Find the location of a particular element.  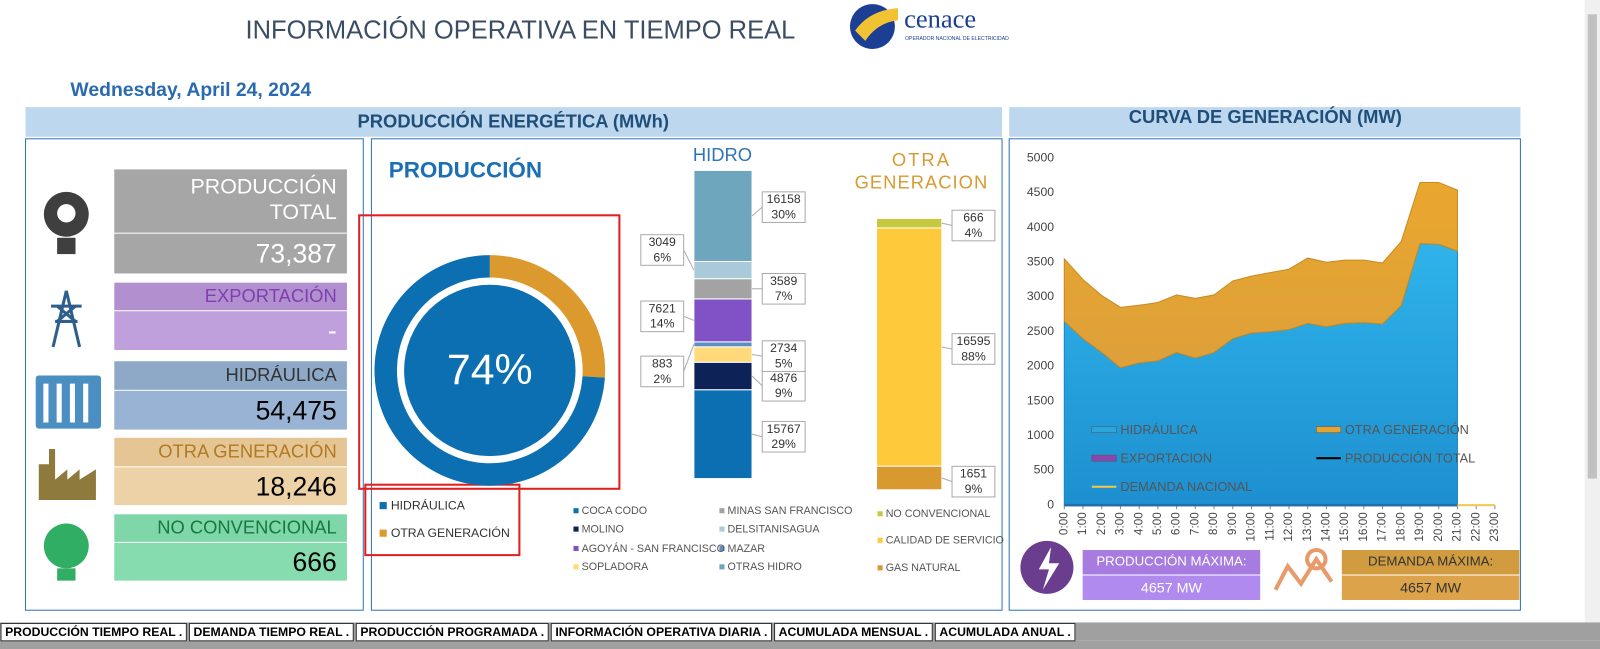

data-label: 666 is located at coordinates (973, 218).